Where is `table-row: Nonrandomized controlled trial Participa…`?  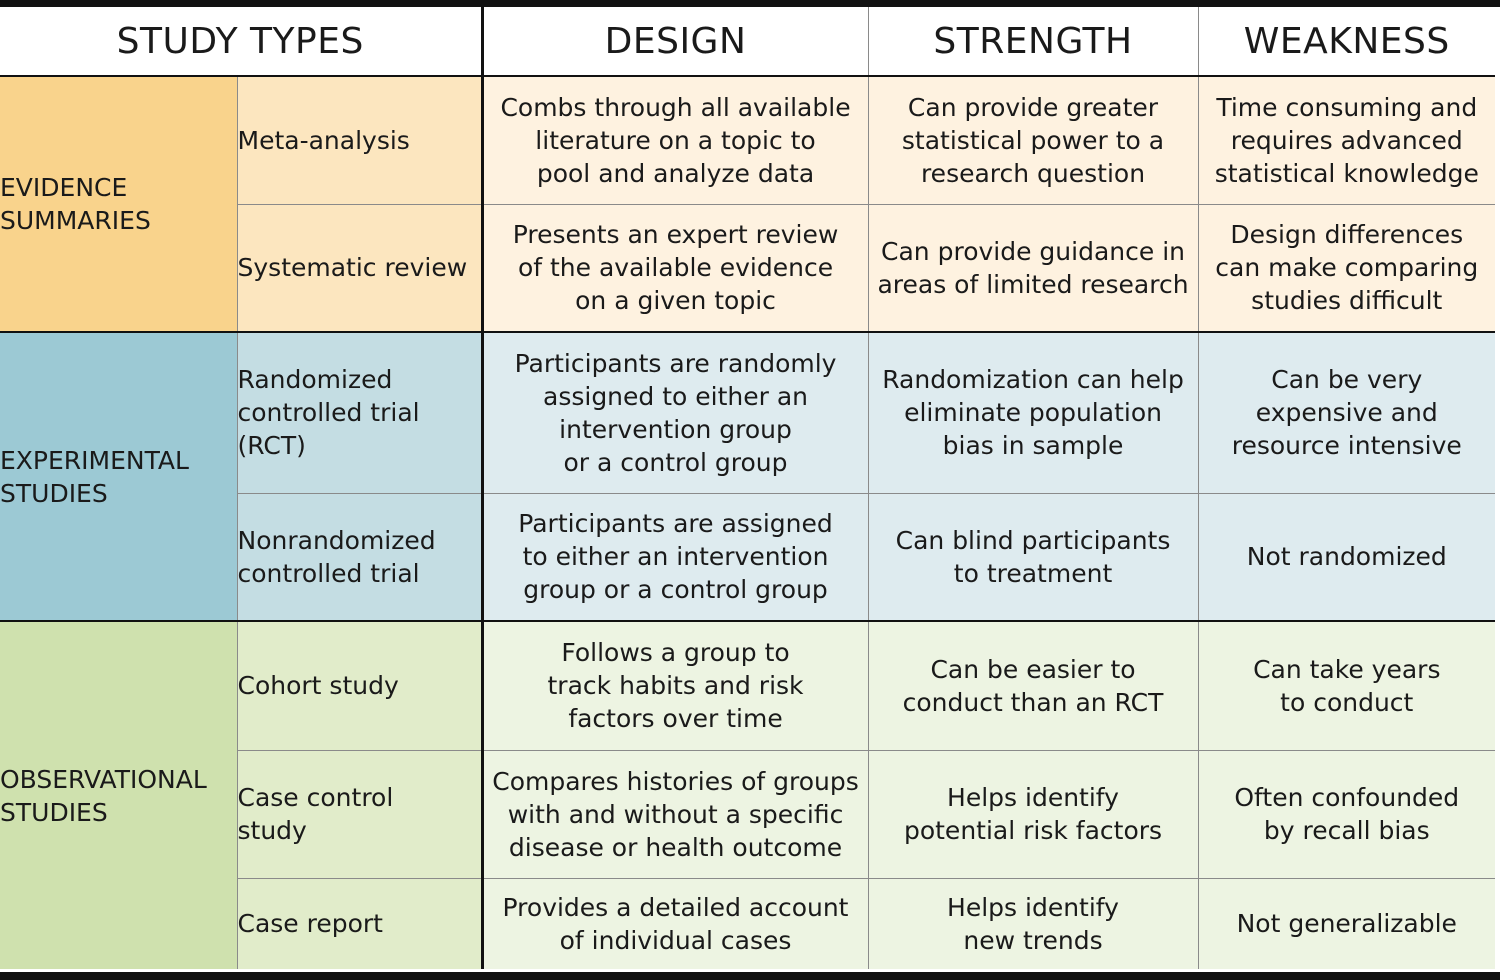 table-row: Nonrandomized controlled trial Participa… is located at coordinates (748, 556).